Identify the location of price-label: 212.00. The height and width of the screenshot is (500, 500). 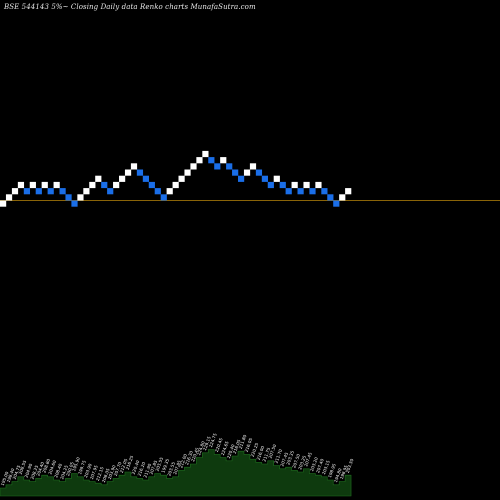
(183, 461).